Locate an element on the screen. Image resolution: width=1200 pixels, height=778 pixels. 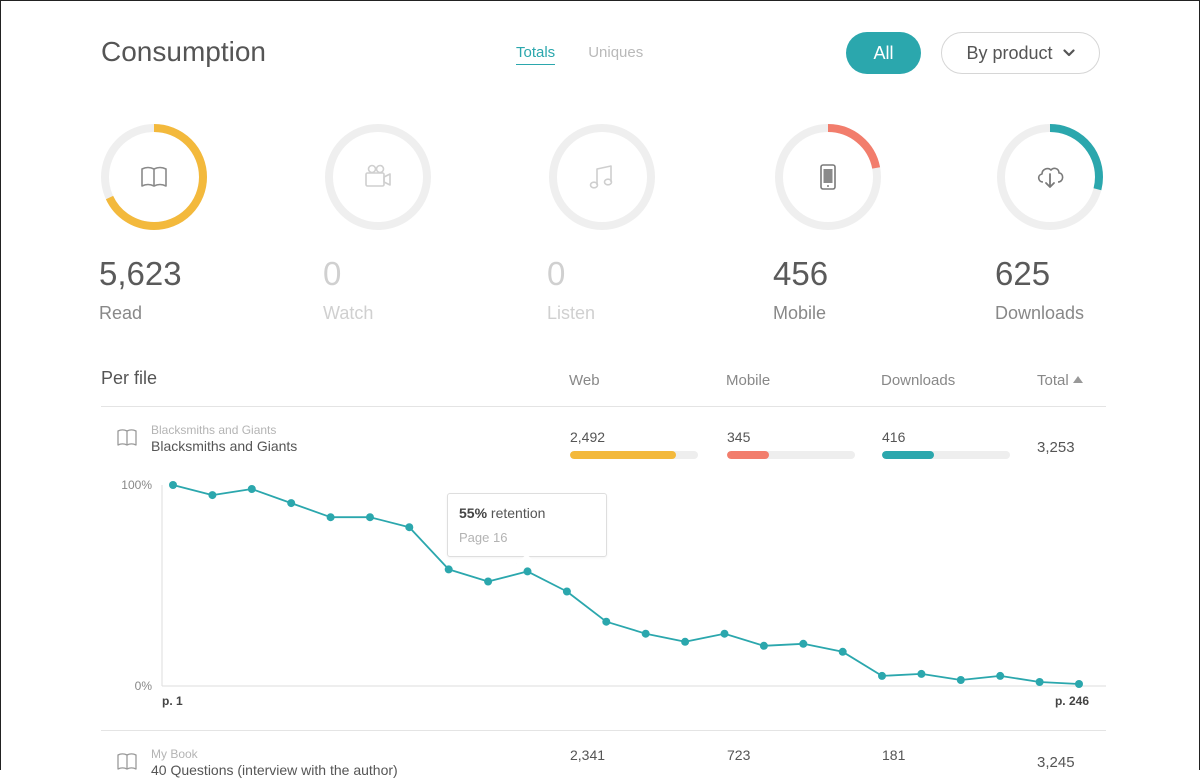
file-title: Blacksmiths and Giants is located at coordinates (224, 446).